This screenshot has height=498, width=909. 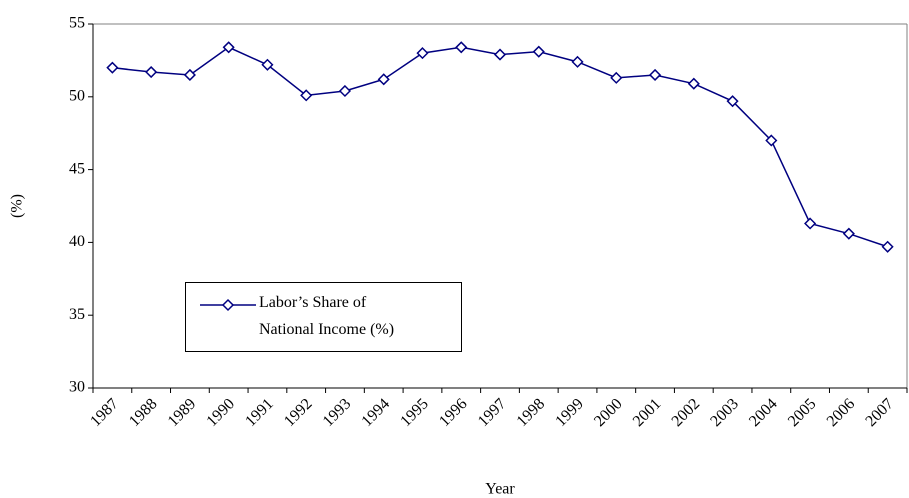 I want to click on x-tick-label: 1999, so click(x=569, y=412).